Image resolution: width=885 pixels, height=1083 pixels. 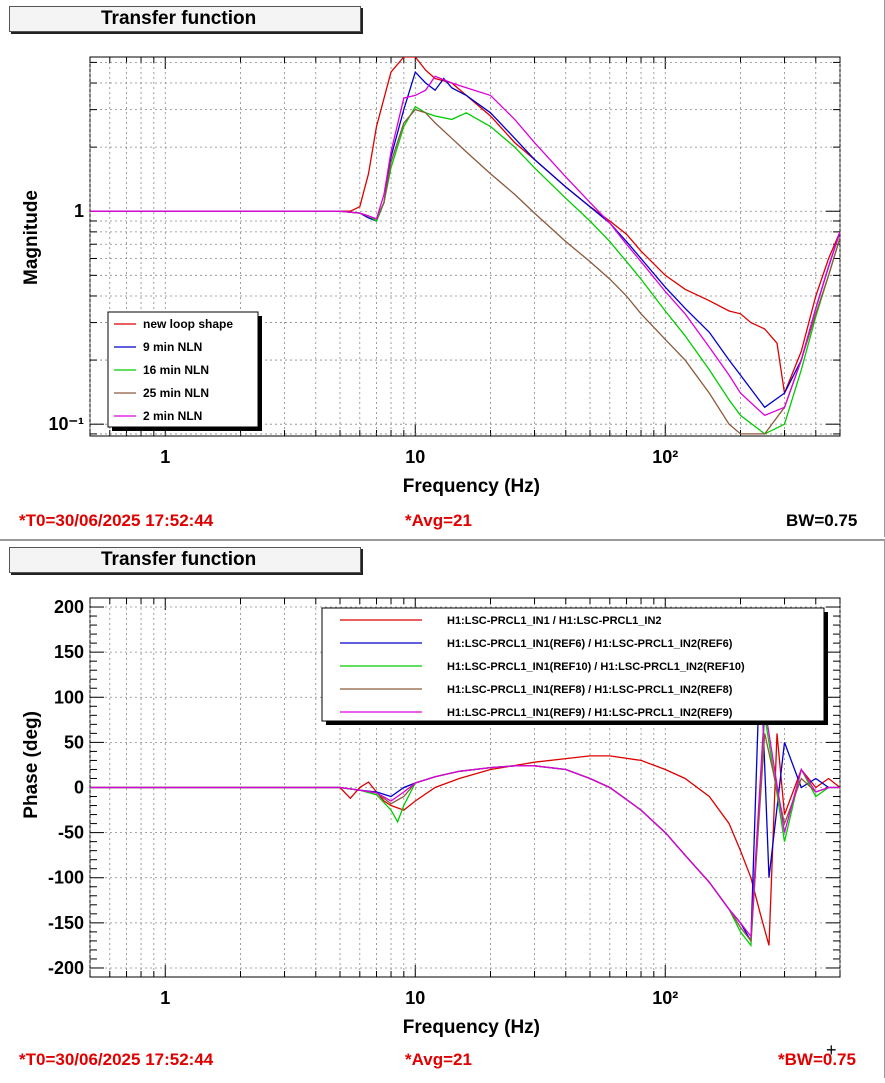 What do you see at coordinates (69, 697) in the screenshot?
I see `phase-y-tick-label: 100` at bounding box center [69, 697].